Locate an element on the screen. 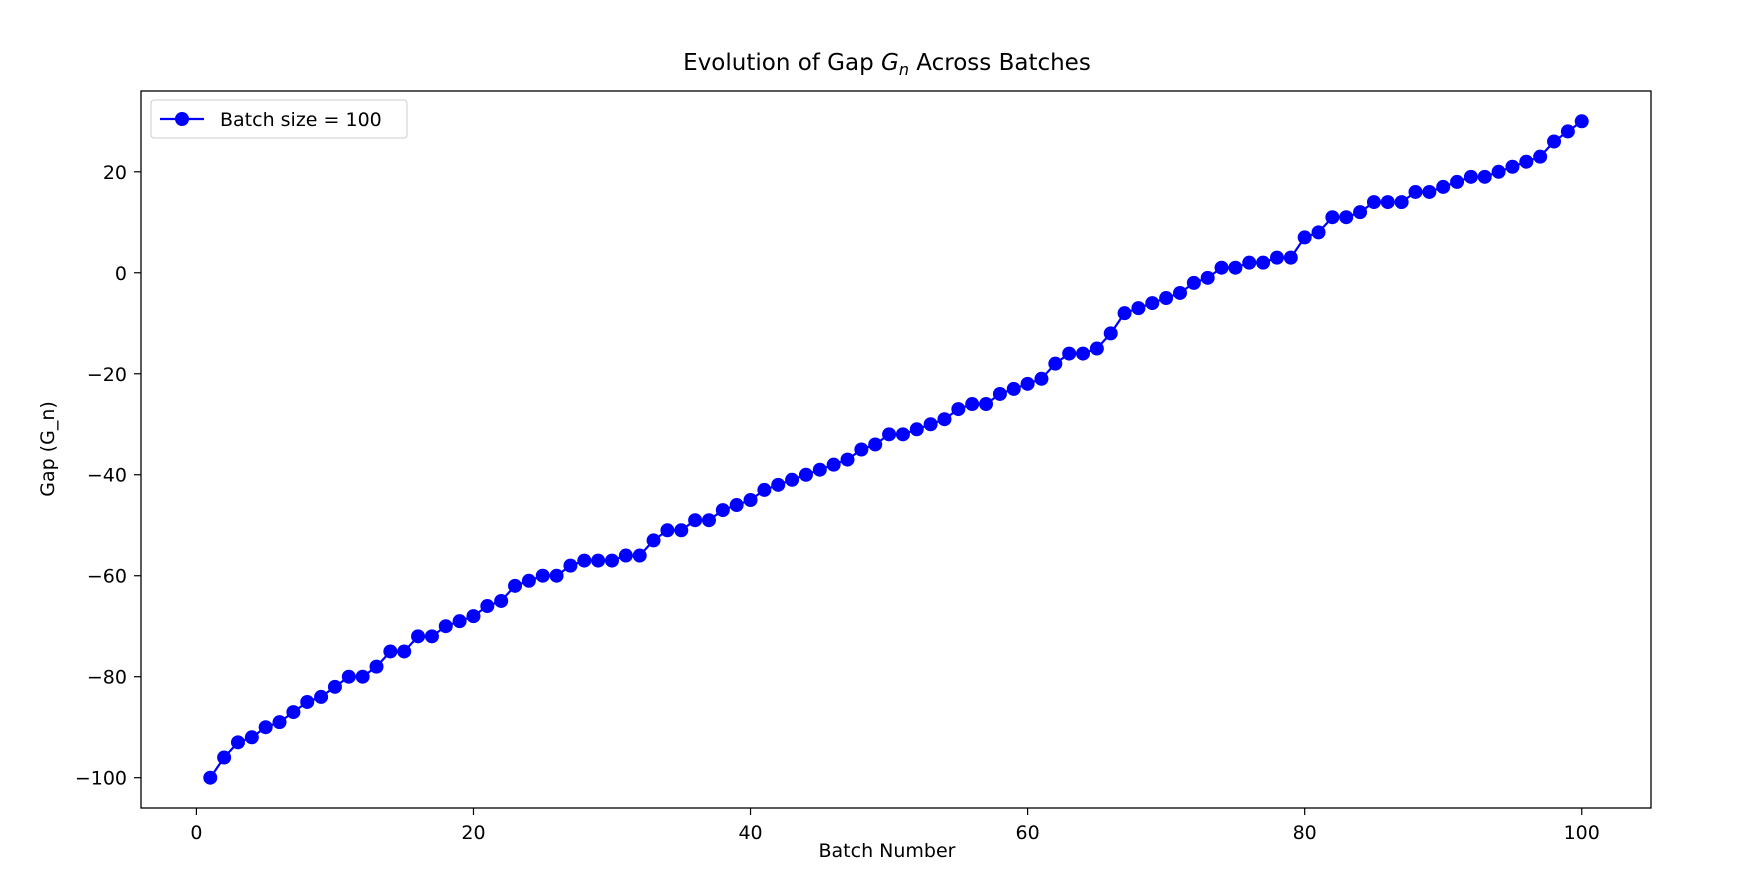 The width and height of the screenshot is (1749, 886). legend-frame is located at coordinates (279, 119).